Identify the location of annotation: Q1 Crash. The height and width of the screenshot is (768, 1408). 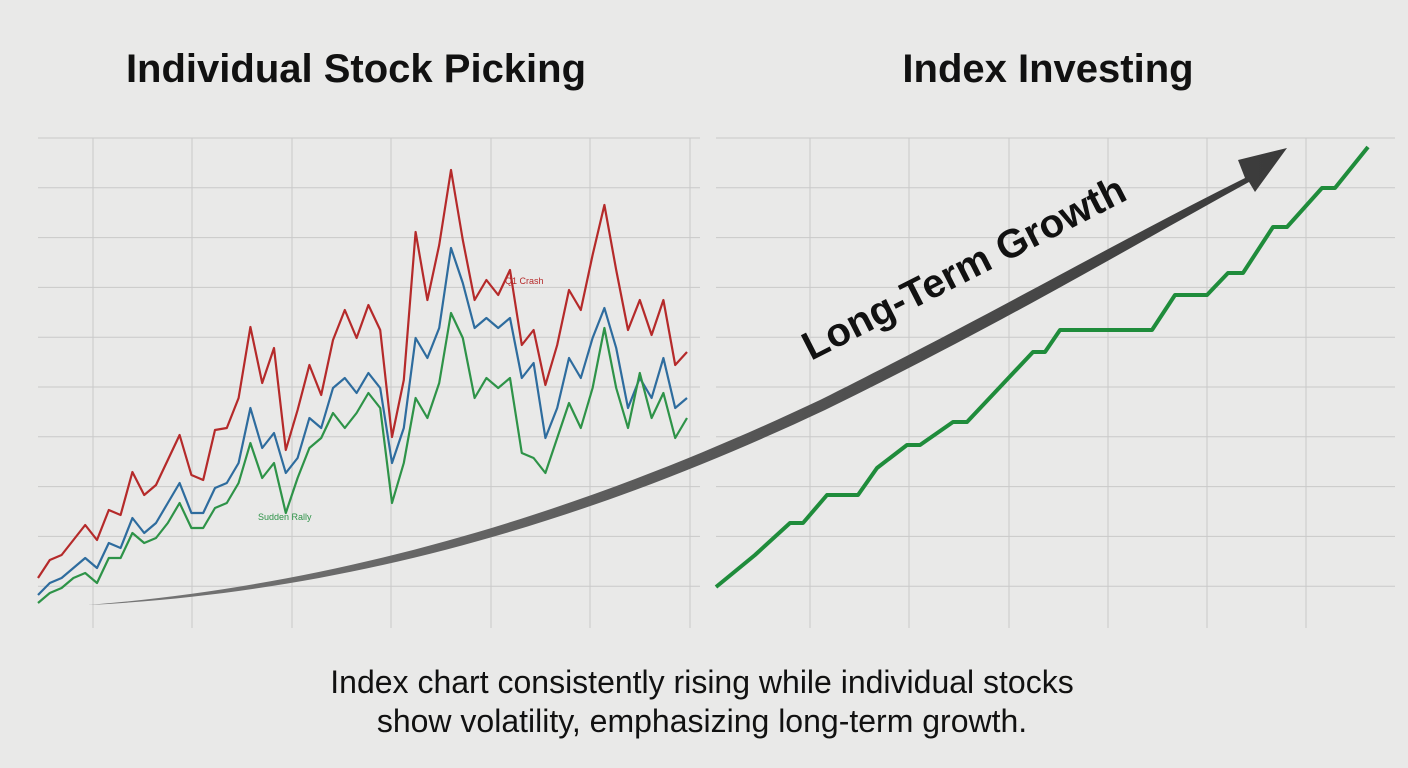
(524, 281).